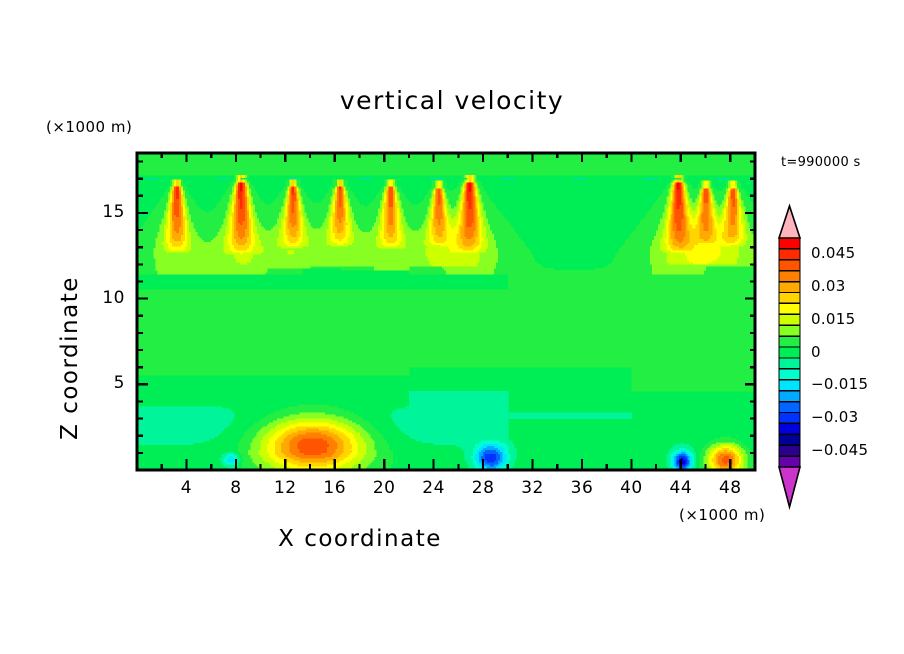 The height and width of the screenshot is (654, 904). What do you see at coordinates (452, 100) in the screenshot?
I see `chart-title: vertical velocity` at bounding box center [452, 100].